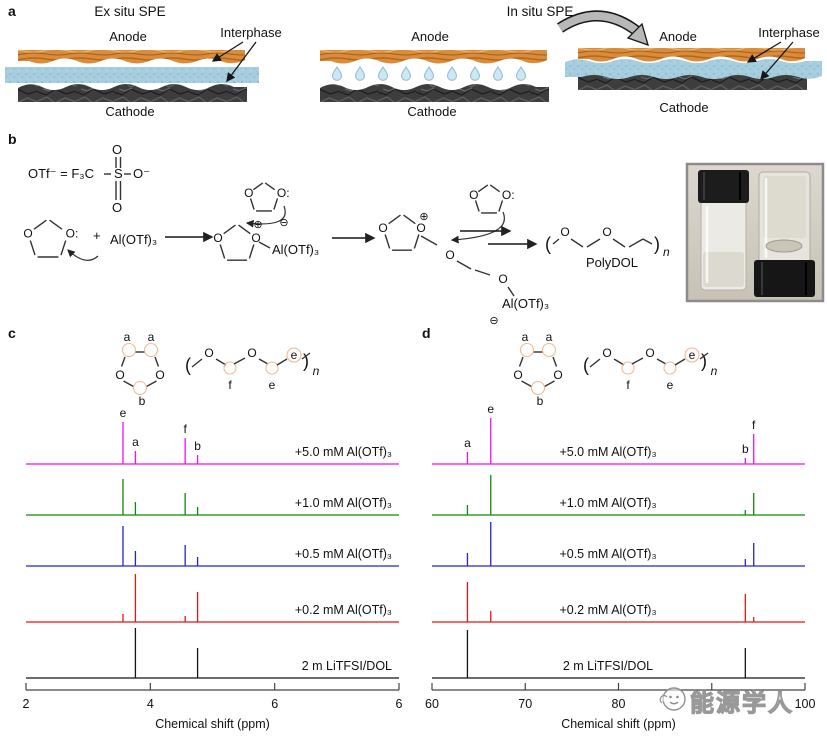 The width and height of the screenshot is (827, 742). What do you see at coordinates (540, 11) in the screenshot?
I see `in-situ-title: In situ SPE` at bounding box center [540, 11].